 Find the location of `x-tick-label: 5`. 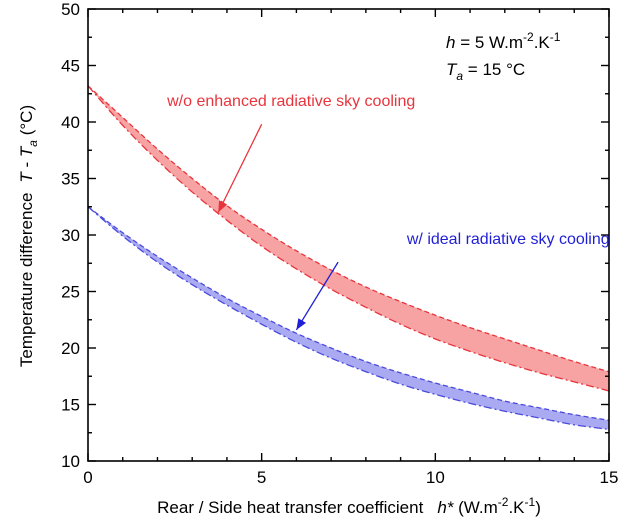

x-tick-label: 5 is located at coordinates (261, 477).